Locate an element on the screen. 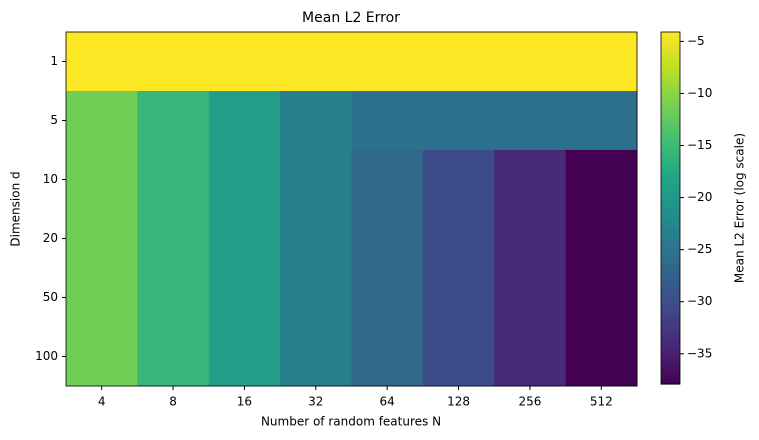 This screenshot has width=759, height=440. colorbar-tick-label: −20 is located at coordinates (699, 197).